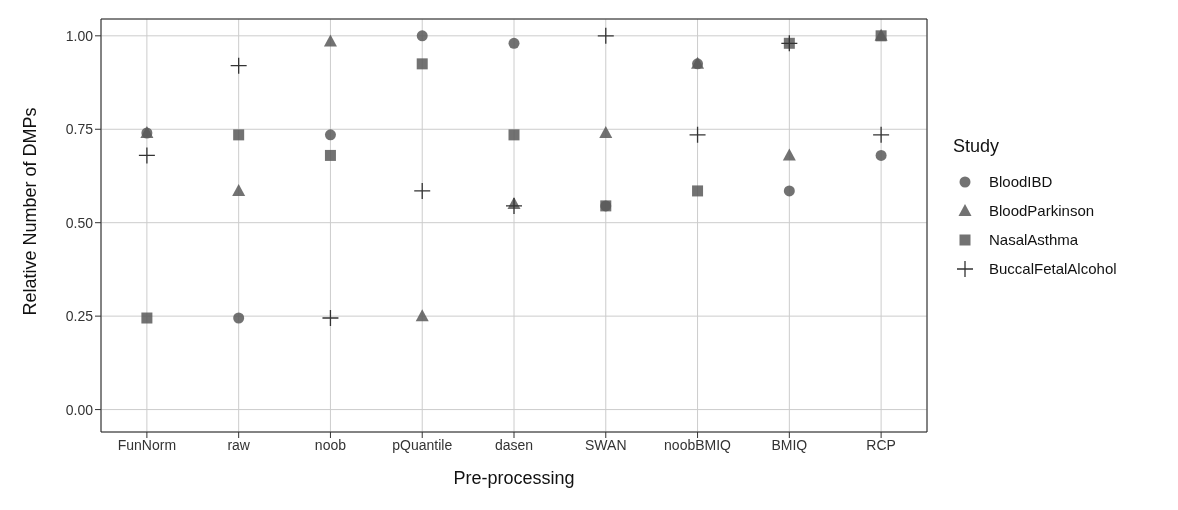 The width and height of the screenshot is (1178, 510). I want to click on x-tick-label: RCP, so click(881, 444).